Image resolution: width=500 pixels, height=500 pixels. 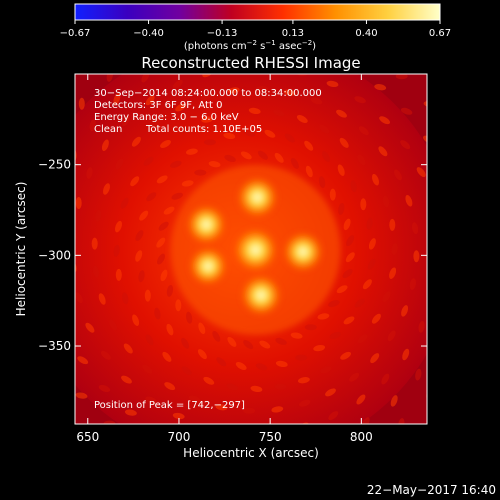 What do you see at coordinates (261, 295) in the screenshot?
I see `source-blob` at bounding box center [261, 295].